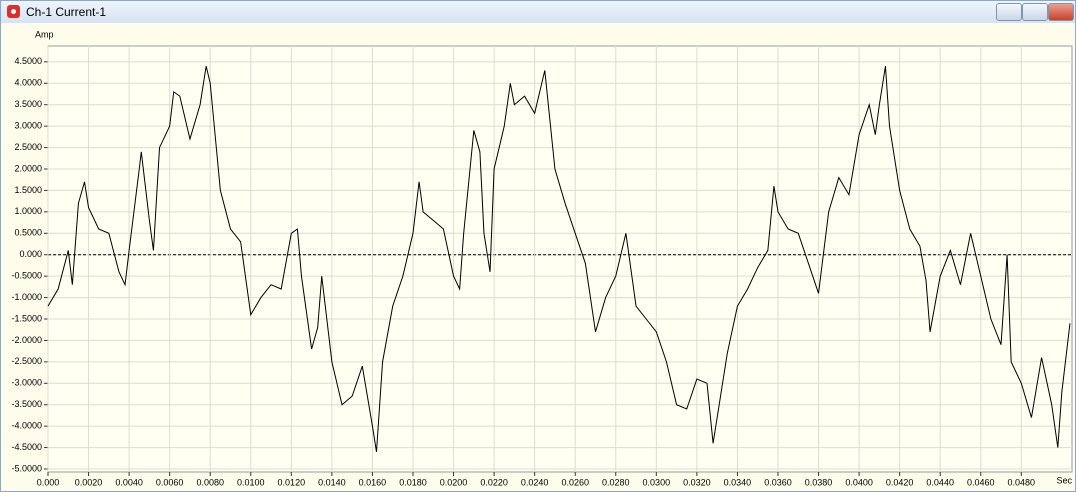  What do you see at coordinates (1064, 480) in the screenshot?
I see `x-axis-label: Sec` at bounding box center [1064, 480].